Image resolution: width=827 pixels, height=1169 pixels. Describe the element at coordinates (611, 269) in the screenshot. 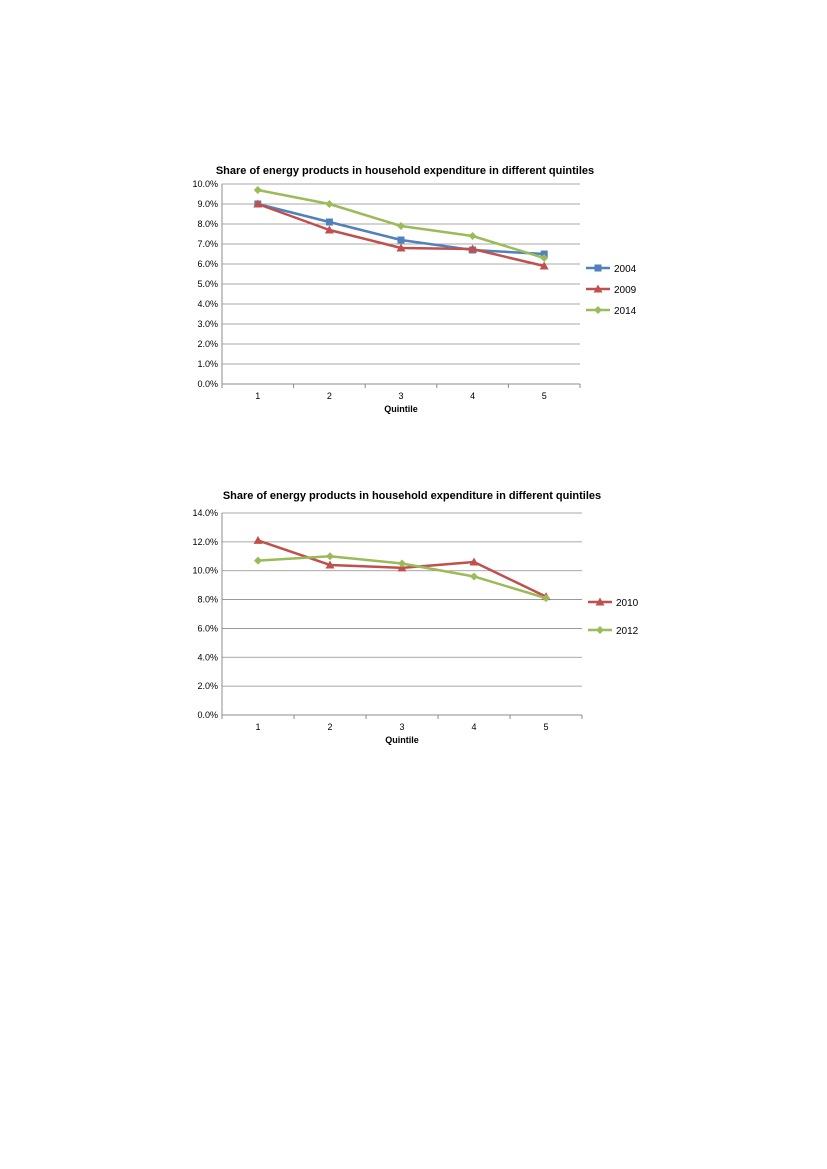

I see `chart1-legend-entry-2004: 2004` at that location.